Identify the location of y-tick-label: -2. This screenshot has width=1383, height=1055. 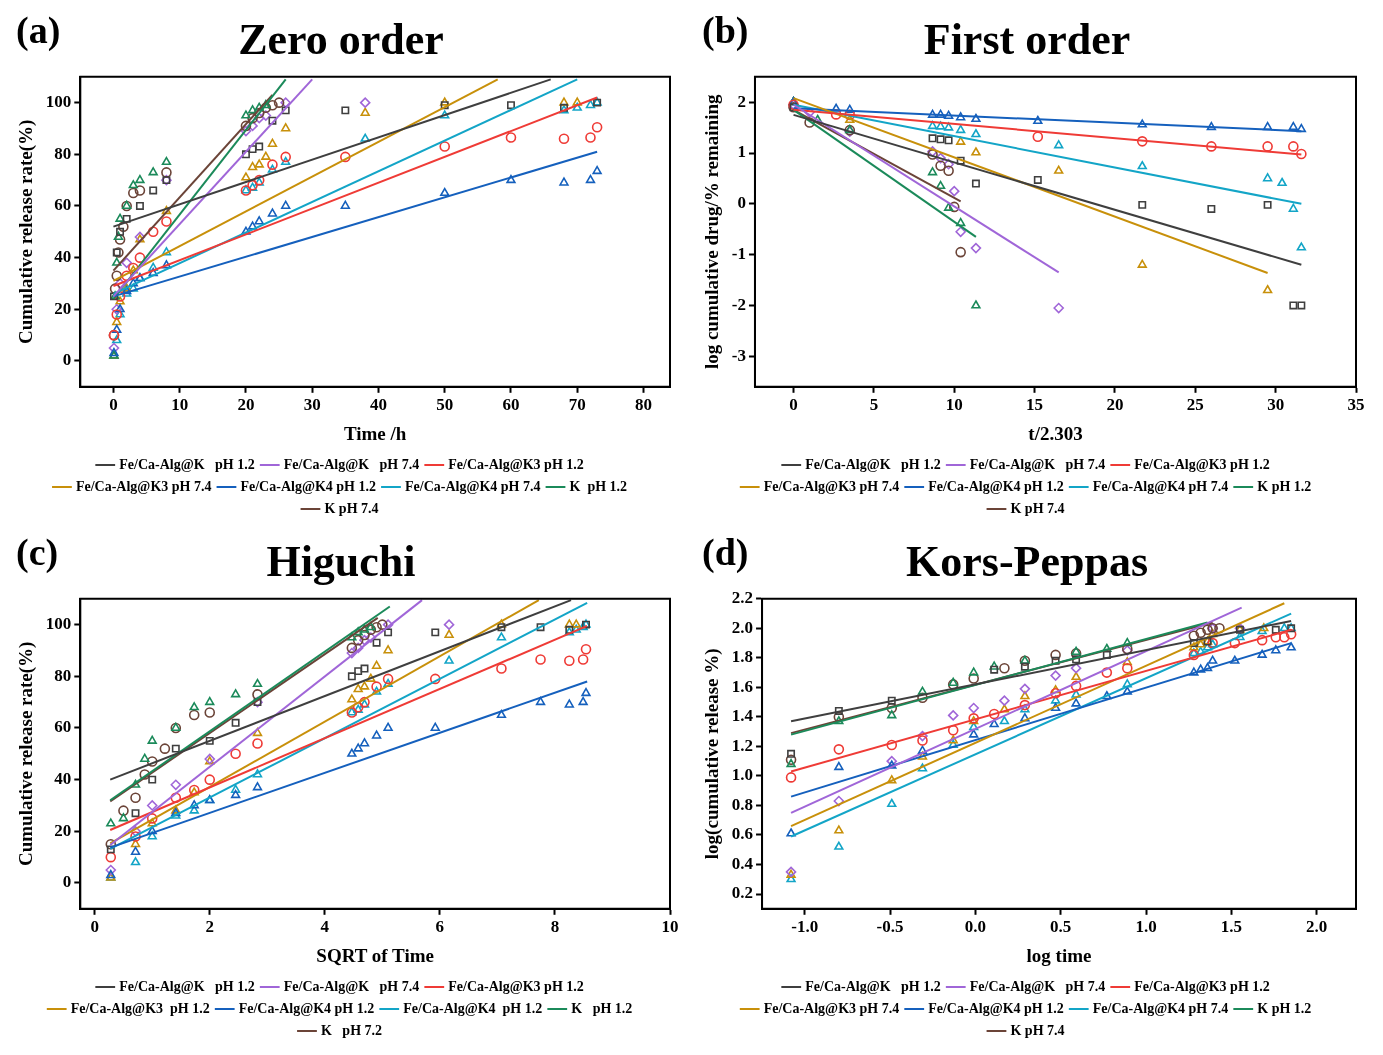
(738, 304).